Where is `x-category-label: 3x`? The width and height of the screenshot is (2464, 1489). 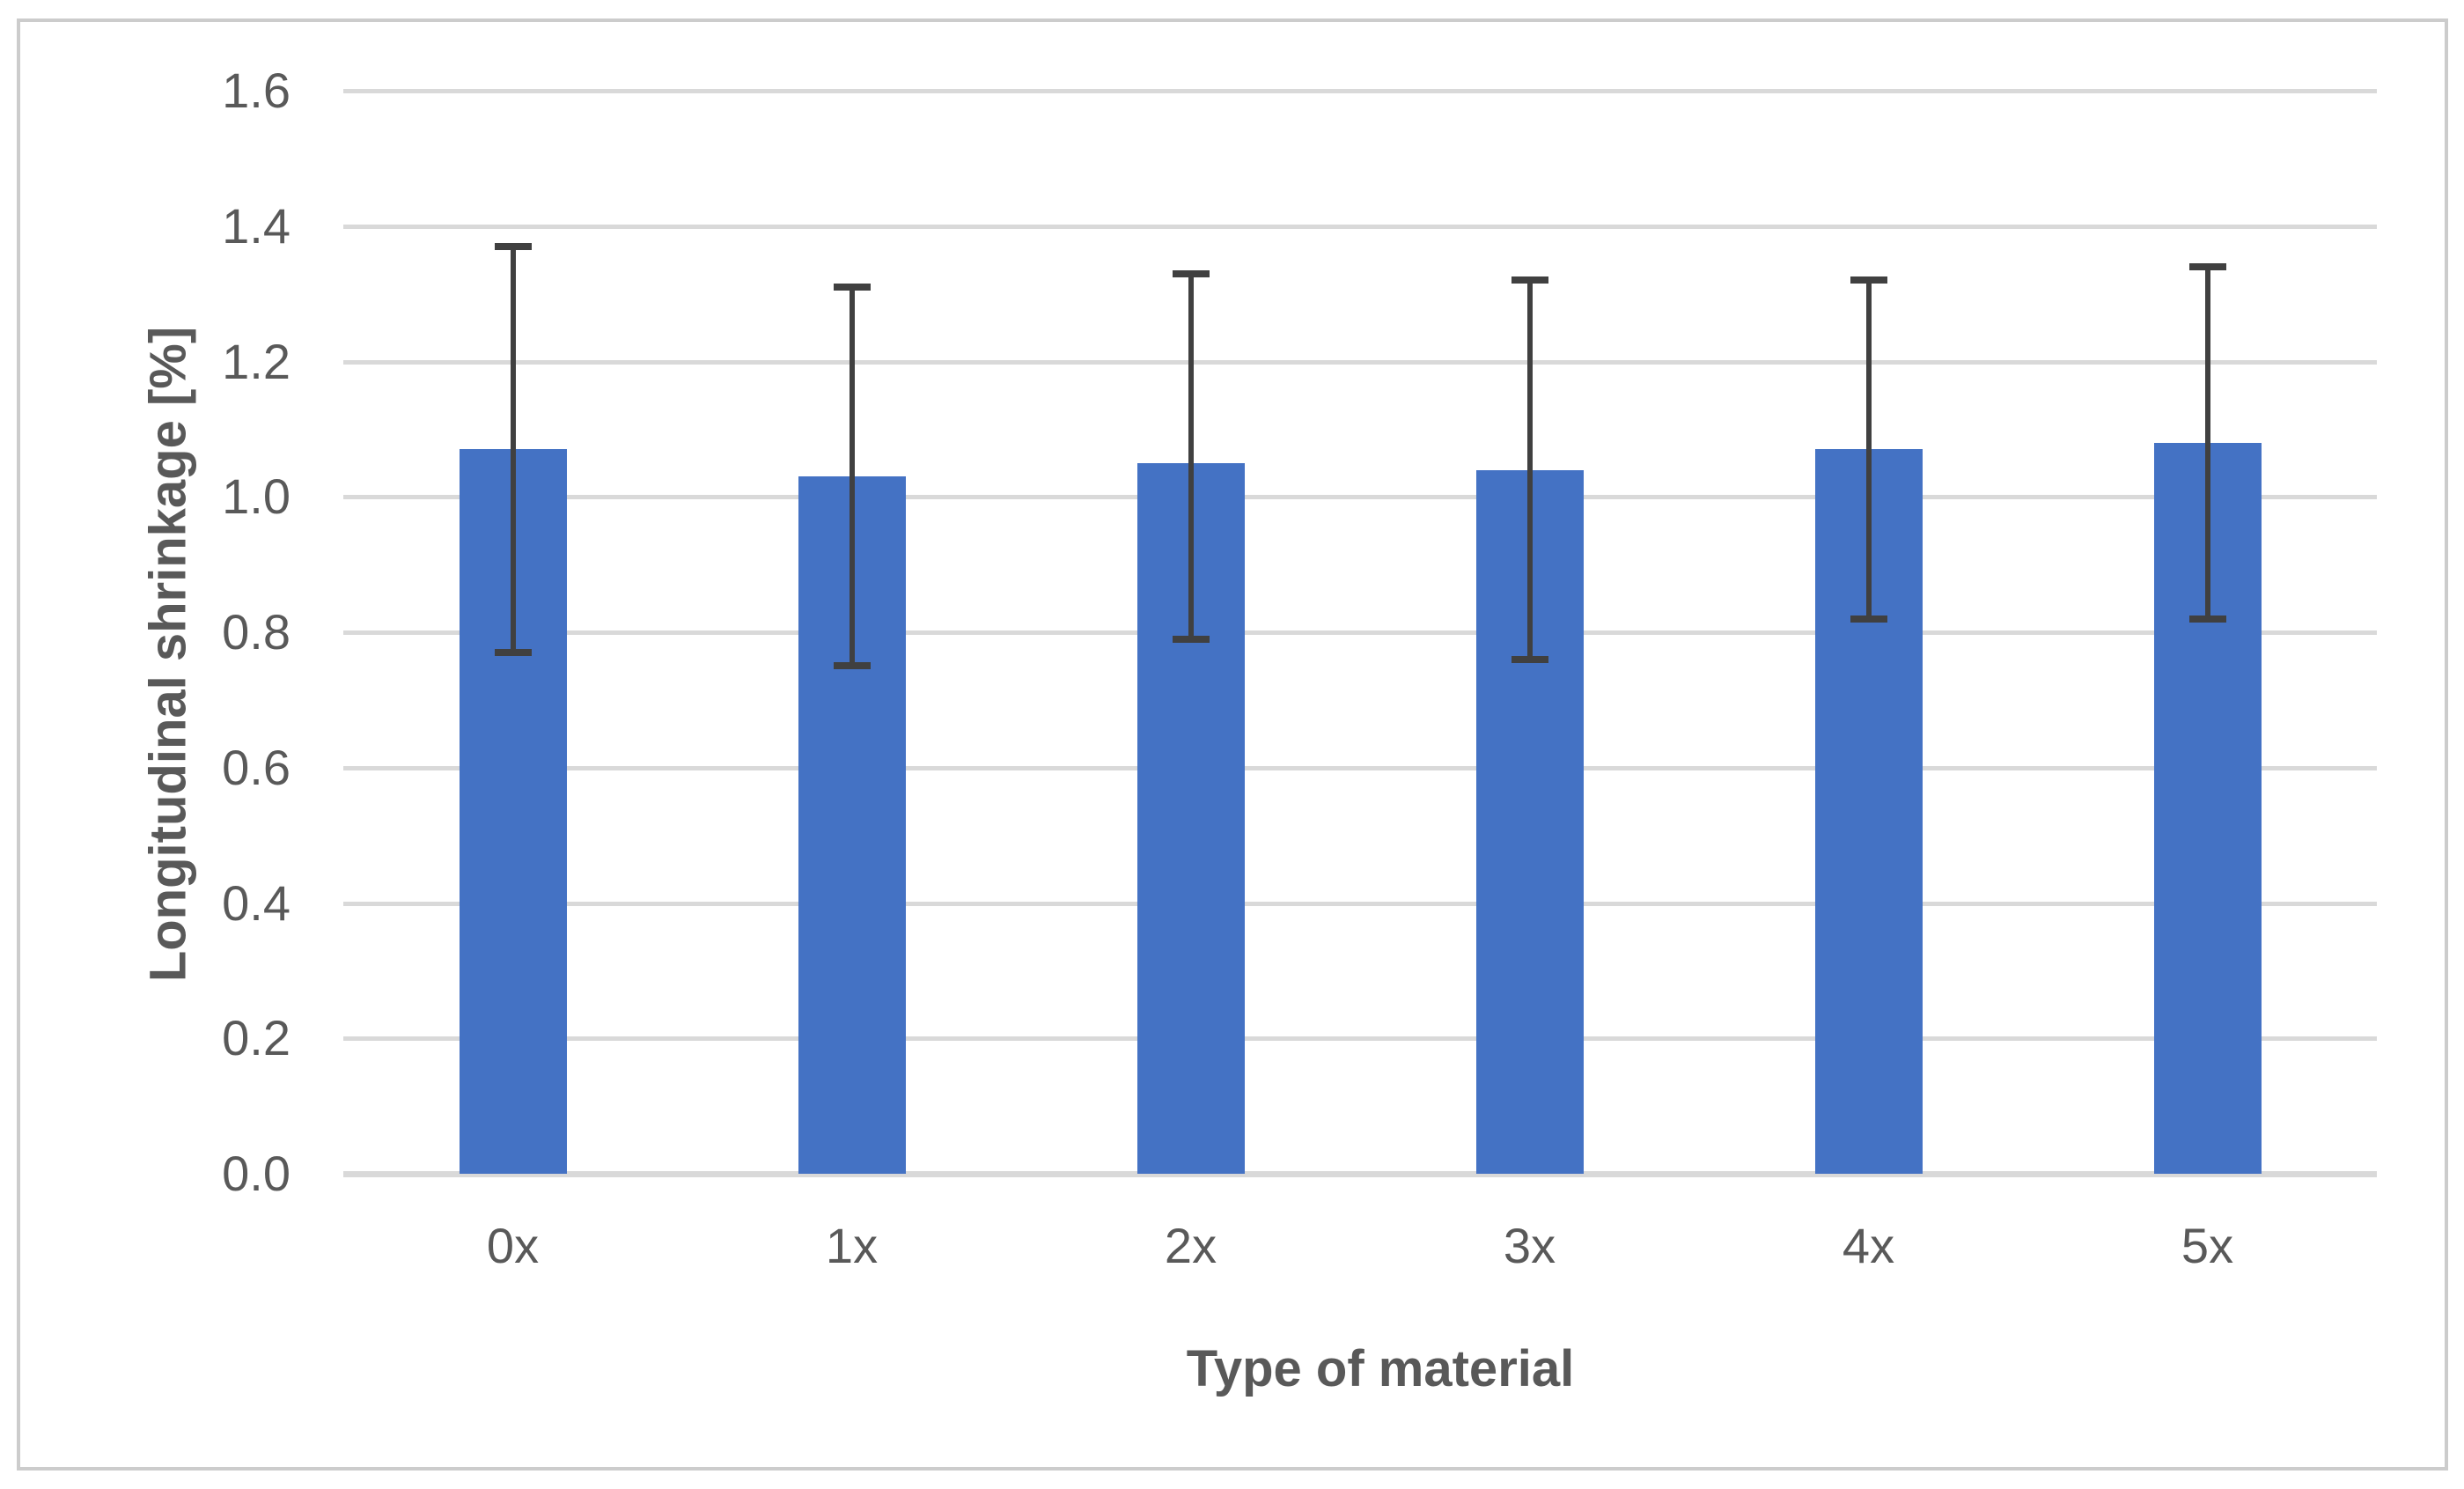 x-category-label: 3x is located at coordinates (1529, 1245).